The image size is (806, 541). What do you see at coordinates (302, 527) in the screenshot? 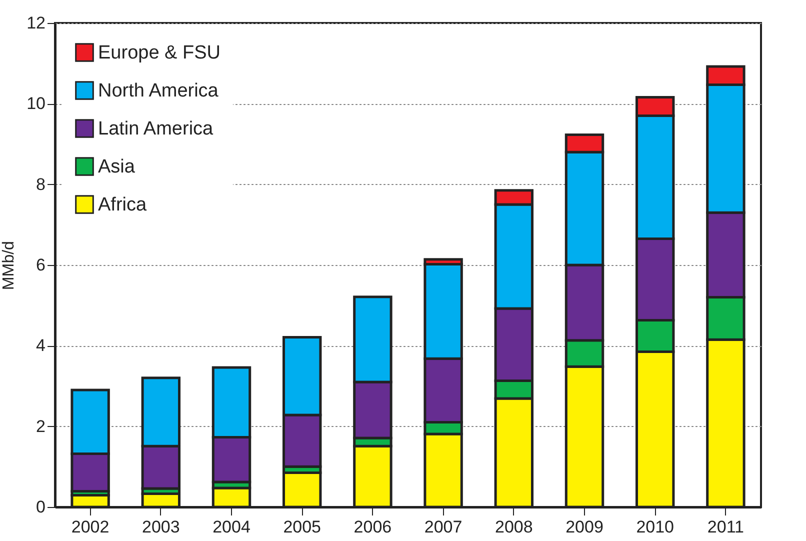
I see `x-tick-label: 2005` at bounding box center [302, 527].